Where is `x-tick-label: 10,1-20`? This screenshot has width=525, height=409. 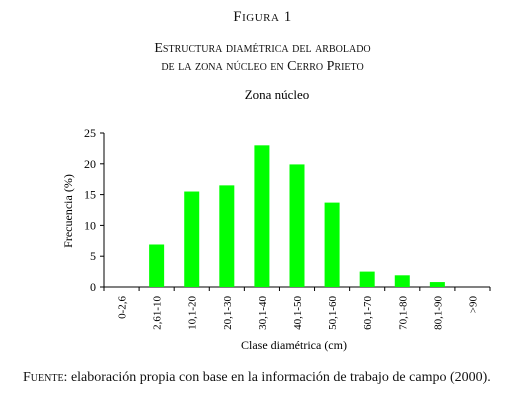 x-tick-label: 10,1-20 is located at coordinates (193, 313).